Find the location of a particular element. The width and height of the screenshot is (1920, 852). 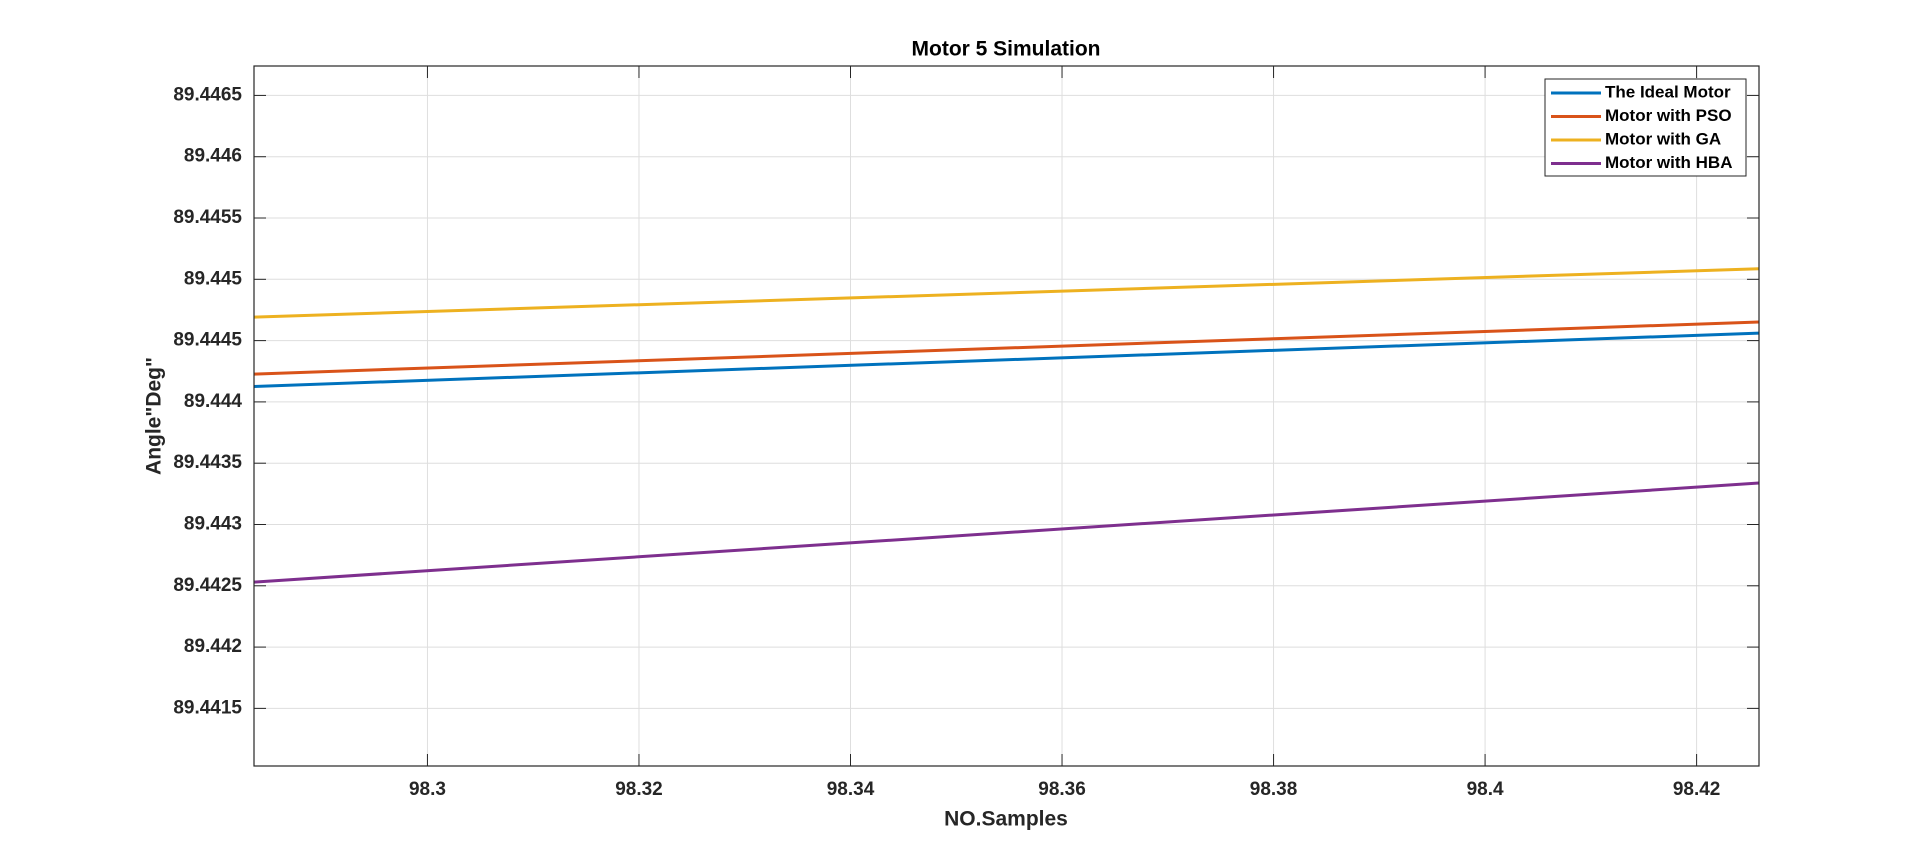

y-tick-label: 89.4455 is located at coordinates (207, 217).